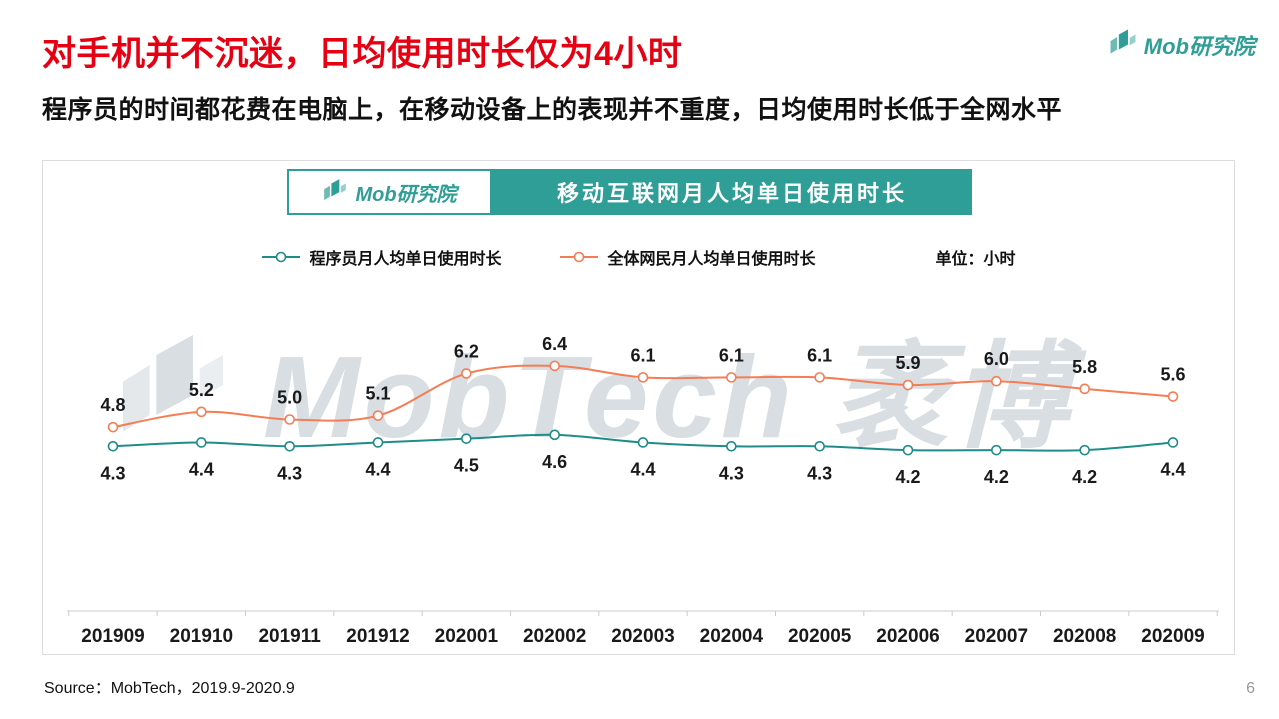  Describe the element at coordinates (169, 688) in the screenshot. I see `source-note: Source：MobTech，2019.9-2020.9` at that location.